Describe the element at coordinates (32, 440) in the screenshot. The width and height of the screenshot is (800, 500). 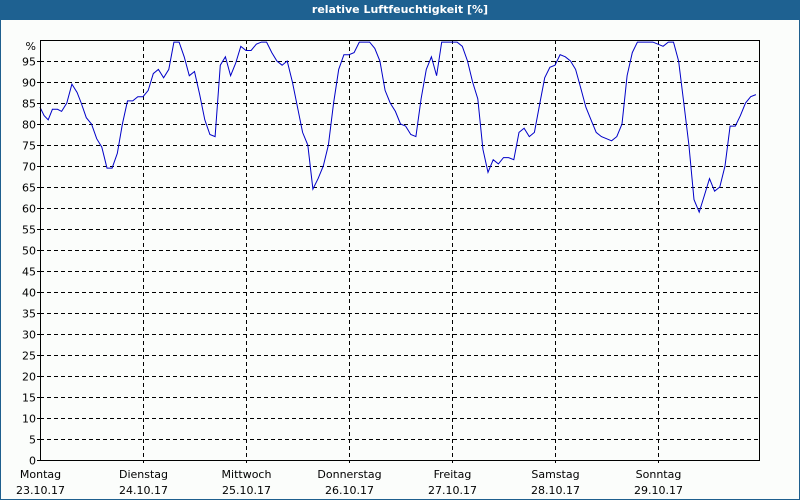
I see `y-tick-label: 5` at that location.